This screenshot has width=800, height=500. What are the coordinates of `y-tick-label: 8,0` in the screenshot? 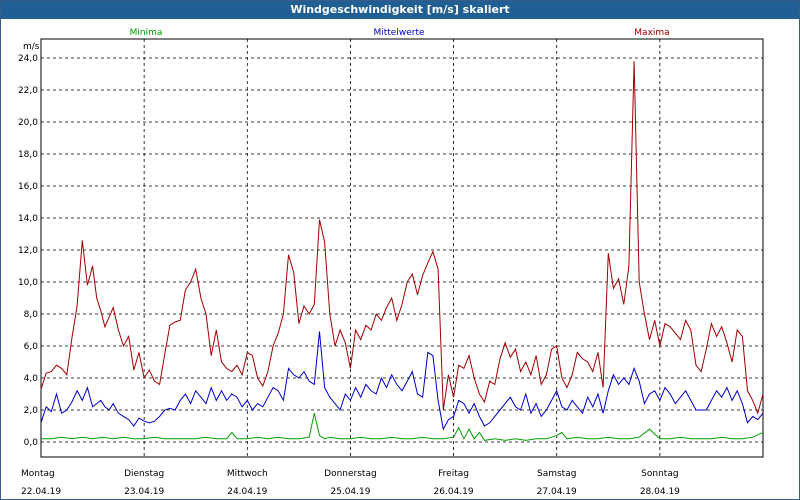 It's located at (31, 315).